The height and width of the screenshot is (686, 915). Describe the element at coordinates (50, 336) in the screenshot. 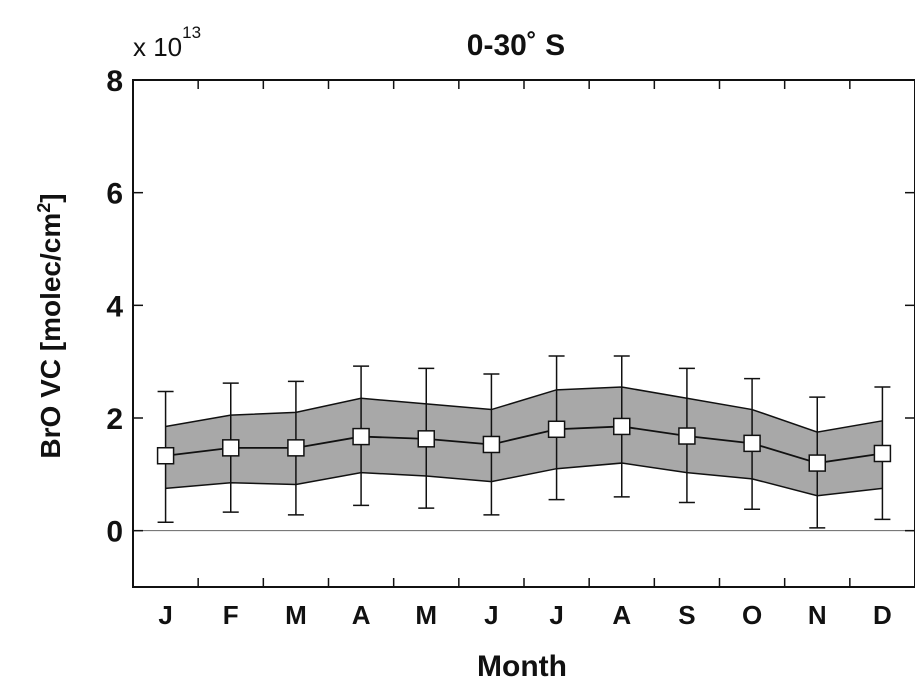

I see `y-axis-title-main: BrO VC [molec/cm` at that location.